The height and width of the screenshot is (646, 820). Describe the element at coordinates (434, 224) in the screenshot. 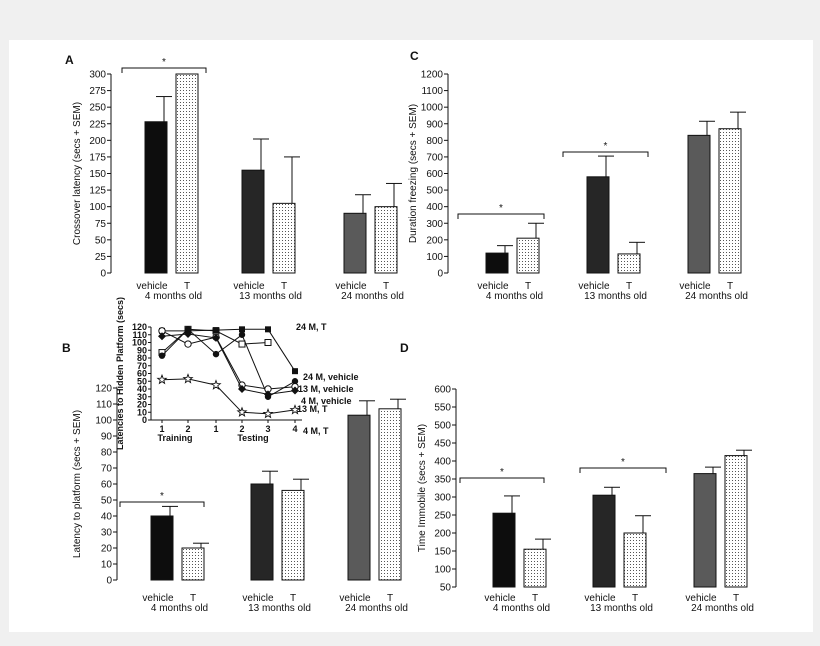

I see `y-tick-label-C: 300` at that location.